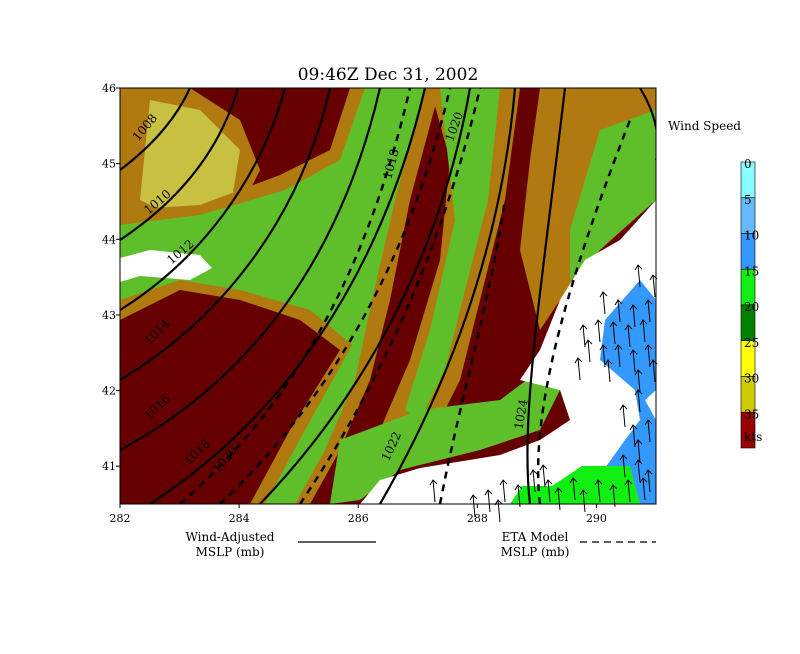  I want to click on x-tick-label: 290, so click(596, 518).